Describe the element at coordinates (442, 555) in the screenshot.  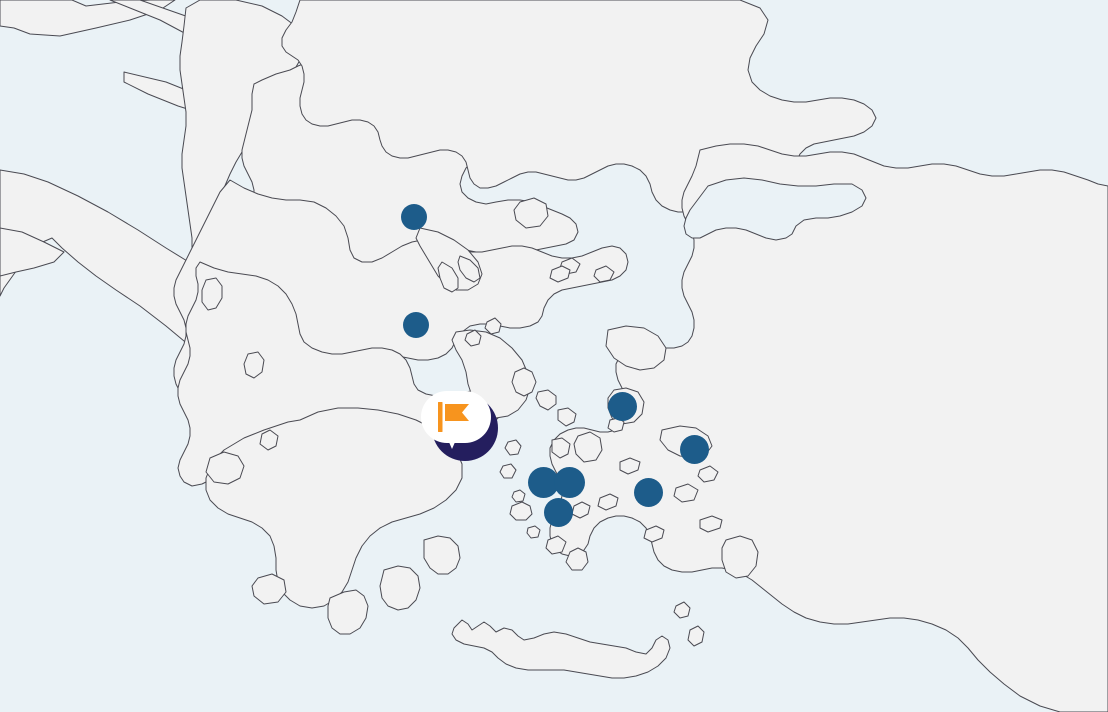
I see `land-peloponnese-cape` at that location.